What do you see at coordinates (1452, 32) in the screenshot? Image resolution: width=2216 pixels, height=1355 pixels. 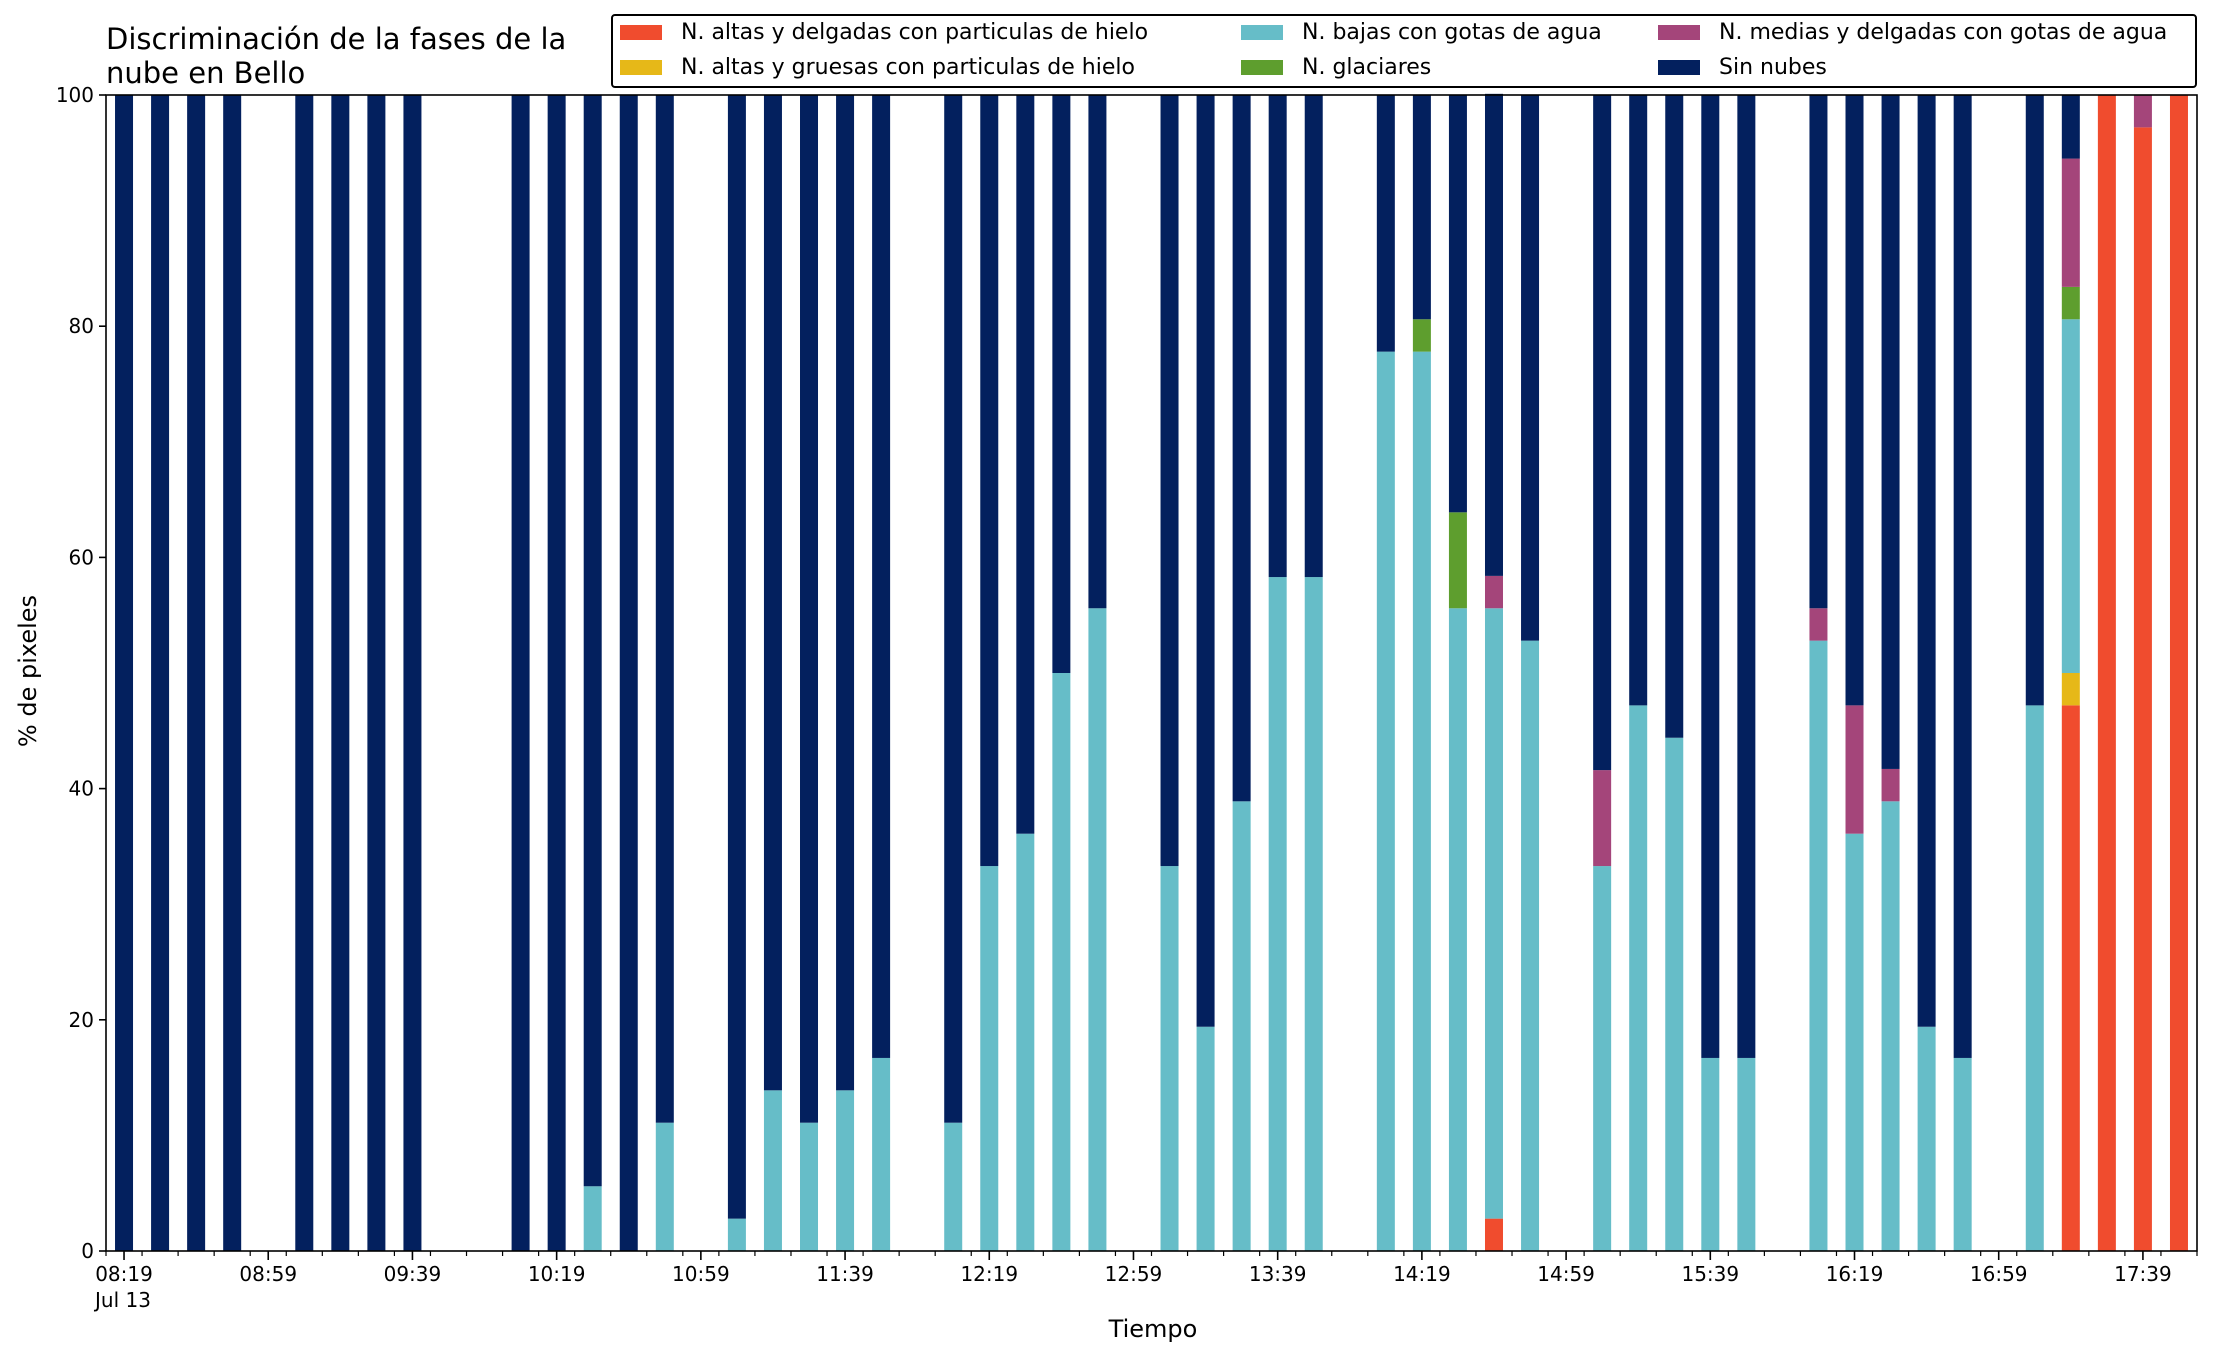 I see `legend-label: N. bajas con gotas de agua` at bounding box center [1452, 32].